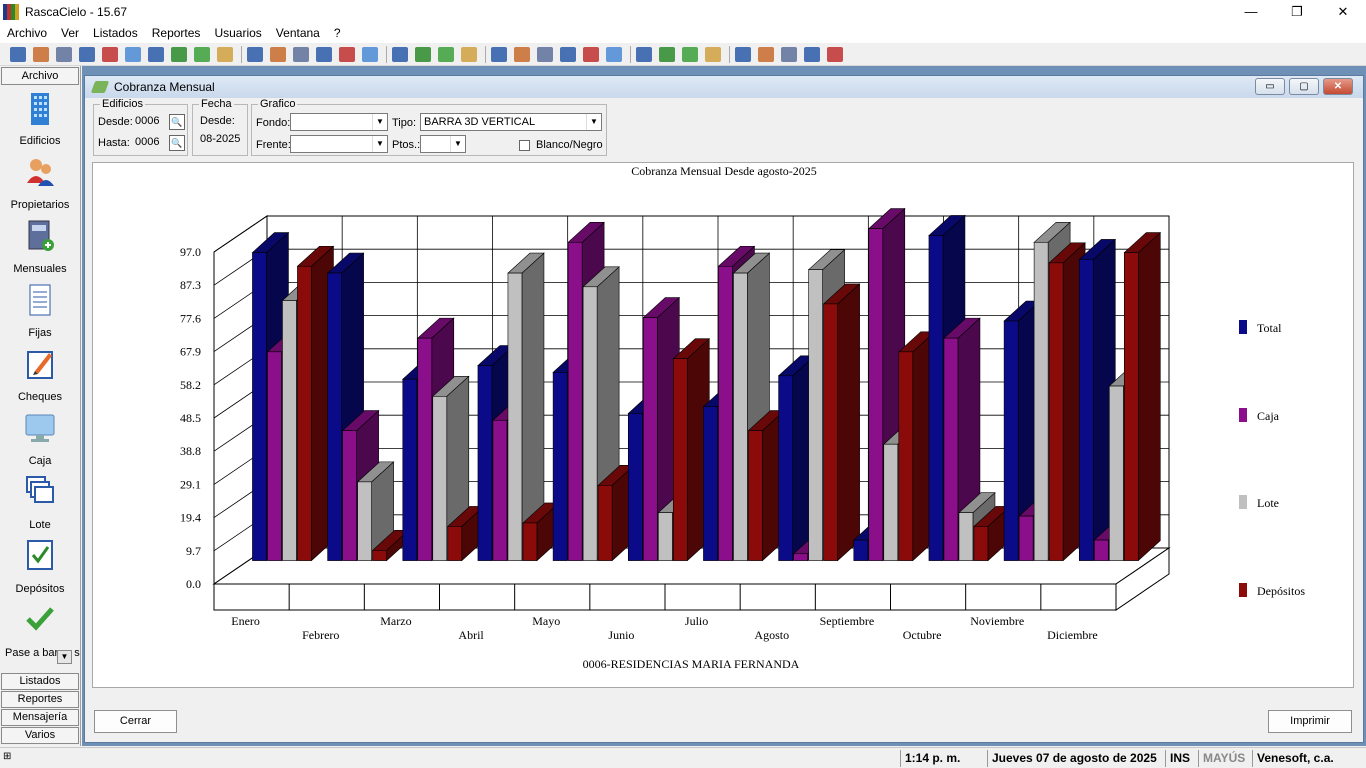 The width and height of the screenshot is (1366, 768). I want to click on x-tick-label: Noviembre, so click(997, 621).